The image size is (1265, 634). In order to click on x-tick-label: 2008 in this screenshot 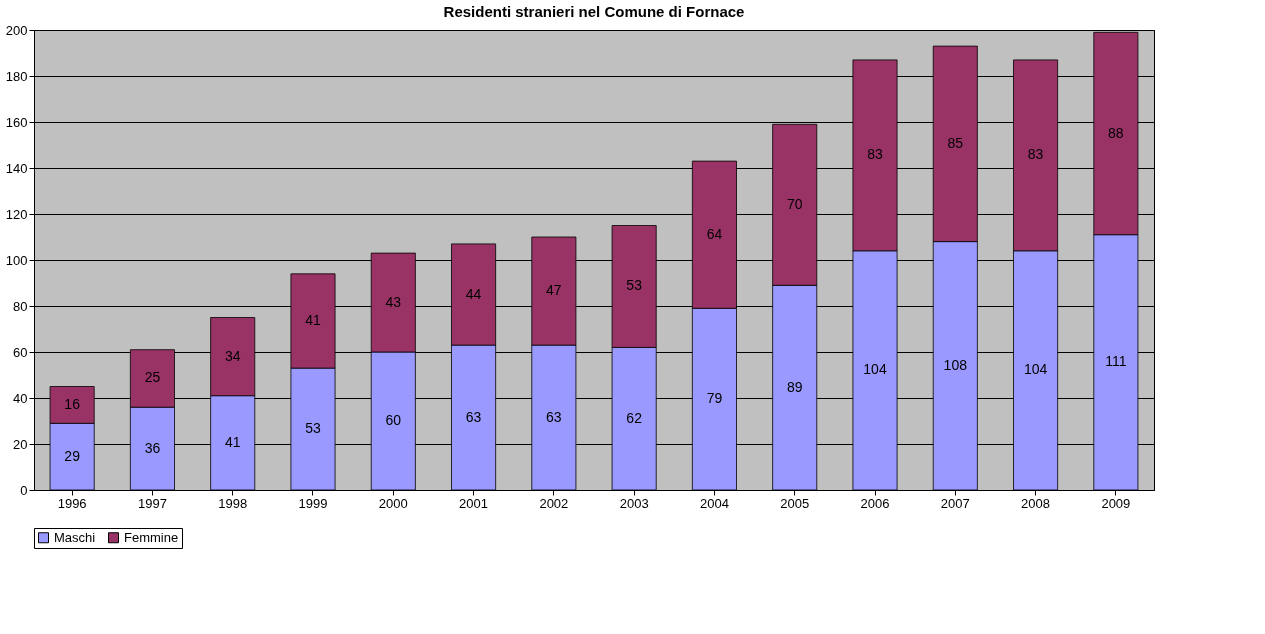, I will do `click(1036, 503)`.